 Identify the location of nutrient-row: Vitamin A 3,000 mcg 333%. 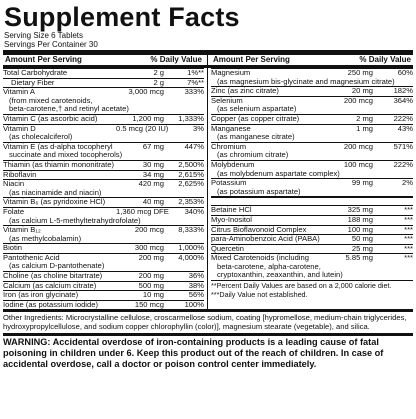
(103, 92).